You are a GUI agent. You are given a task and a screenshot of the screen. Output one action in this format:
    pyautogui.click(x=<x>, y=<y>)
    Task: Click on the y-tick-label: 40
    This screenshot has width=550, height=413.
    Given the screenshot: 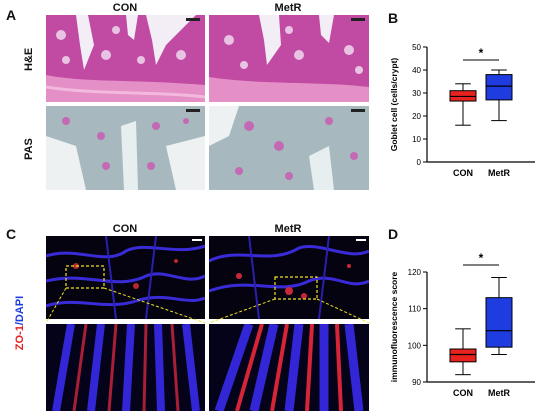 What is the action you would take?
    pyautogui.click(x=416, y=70)
    